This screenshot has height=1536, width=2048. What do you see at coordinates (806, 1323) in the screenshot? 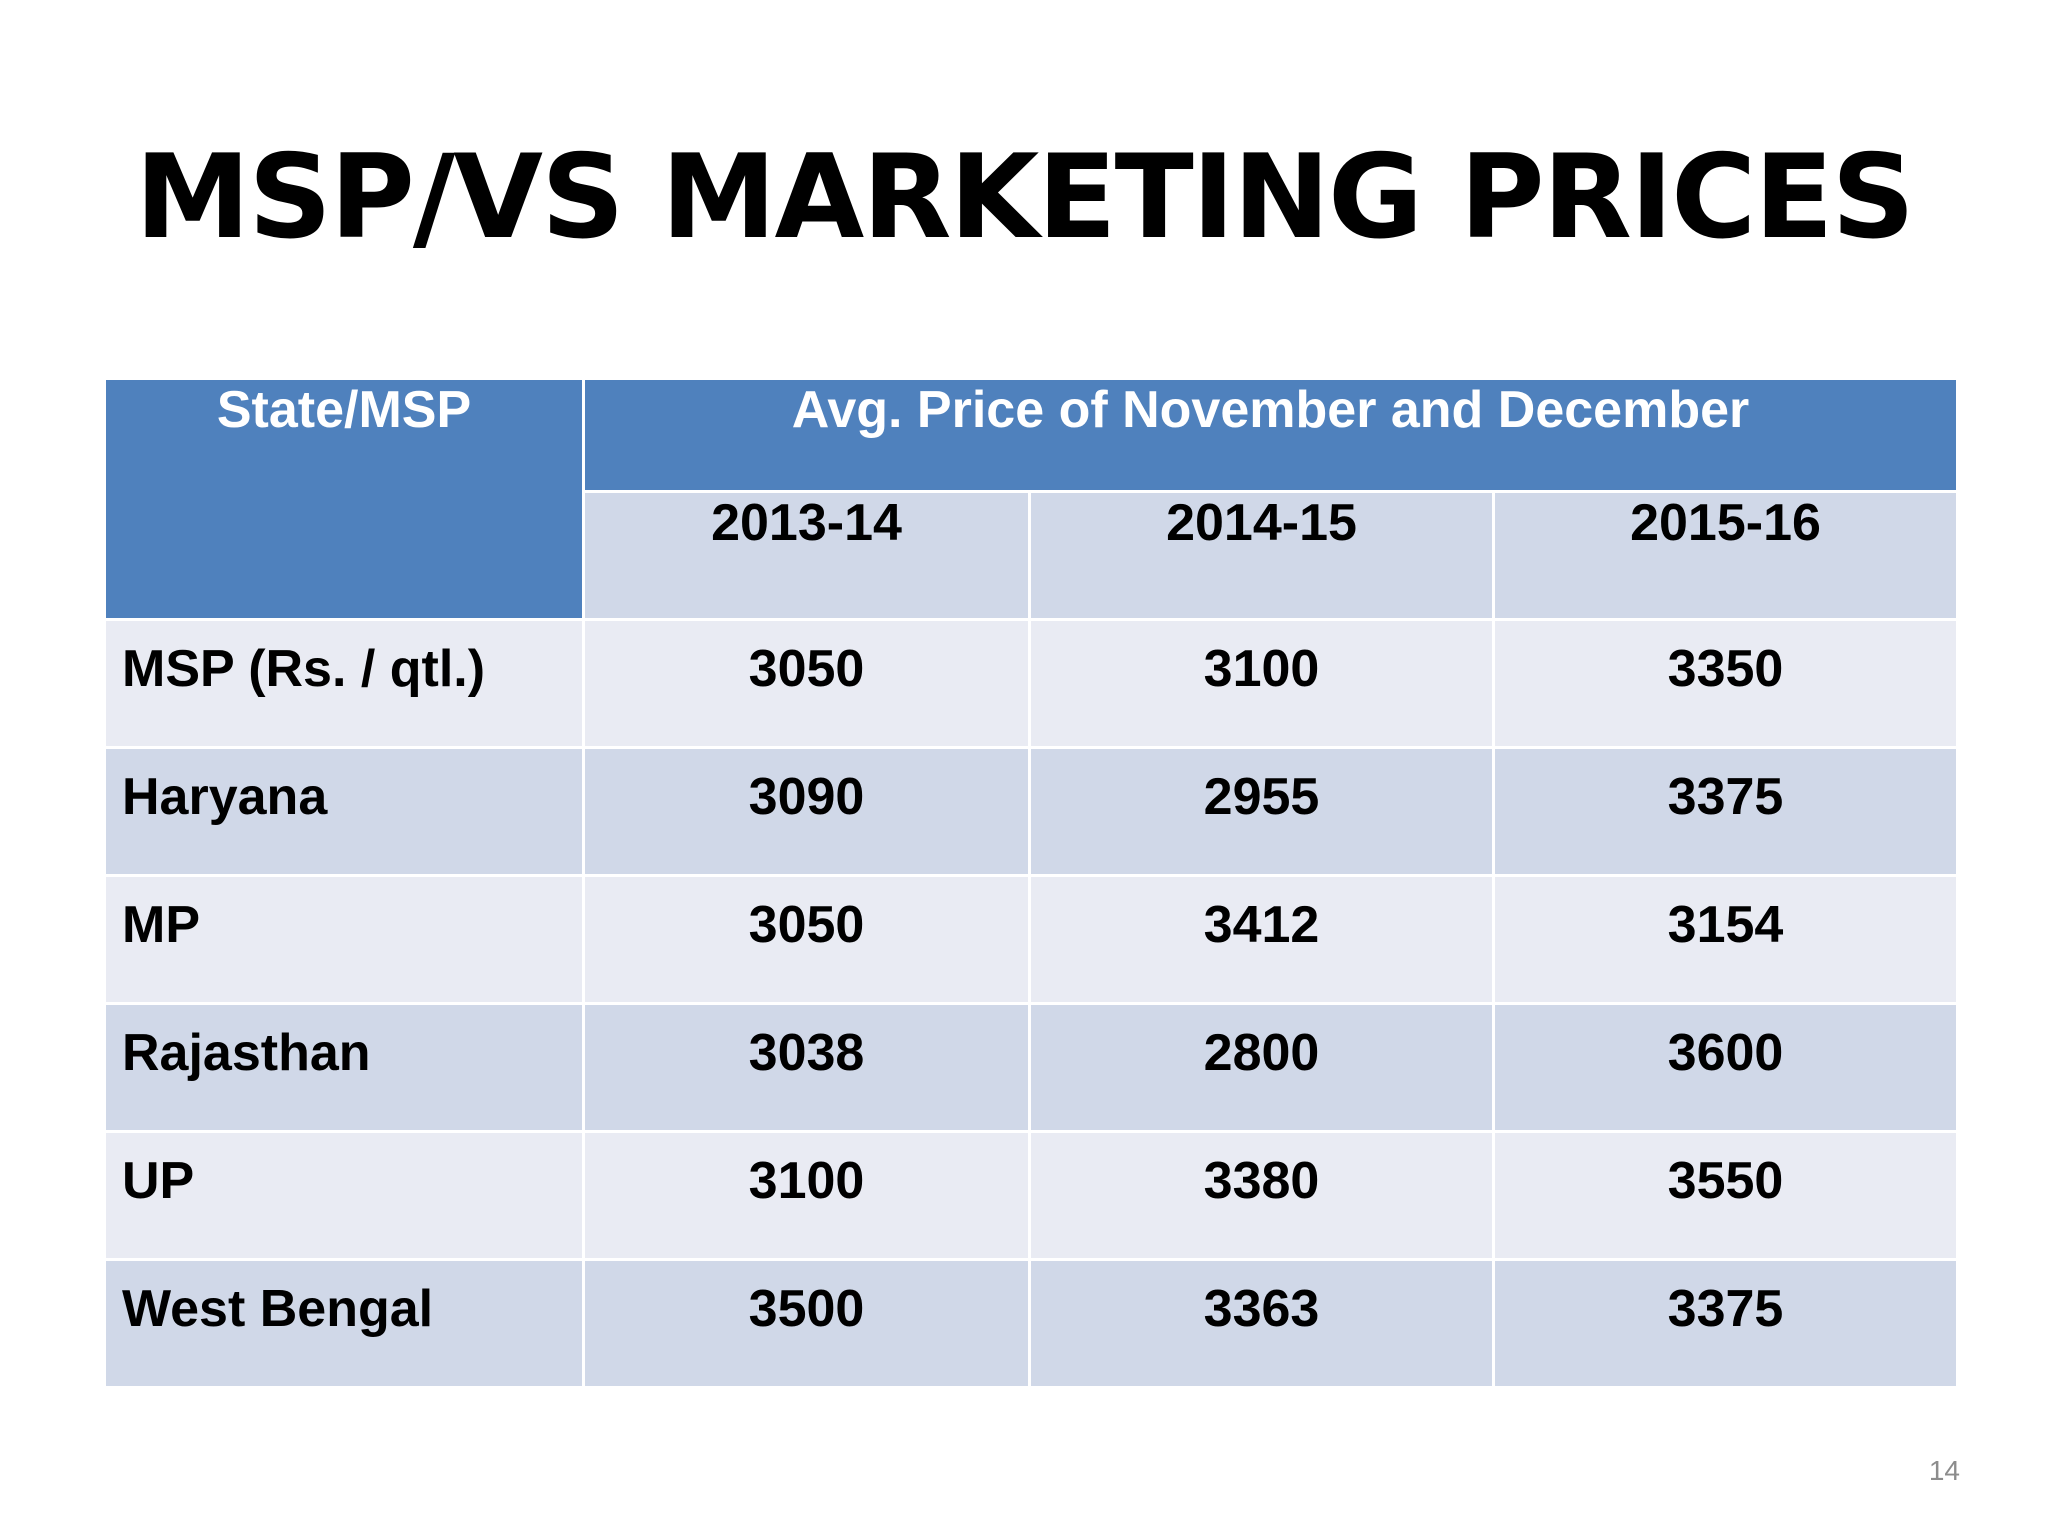
I see `price-cell: 3500` at bounding box center [806, 1323].